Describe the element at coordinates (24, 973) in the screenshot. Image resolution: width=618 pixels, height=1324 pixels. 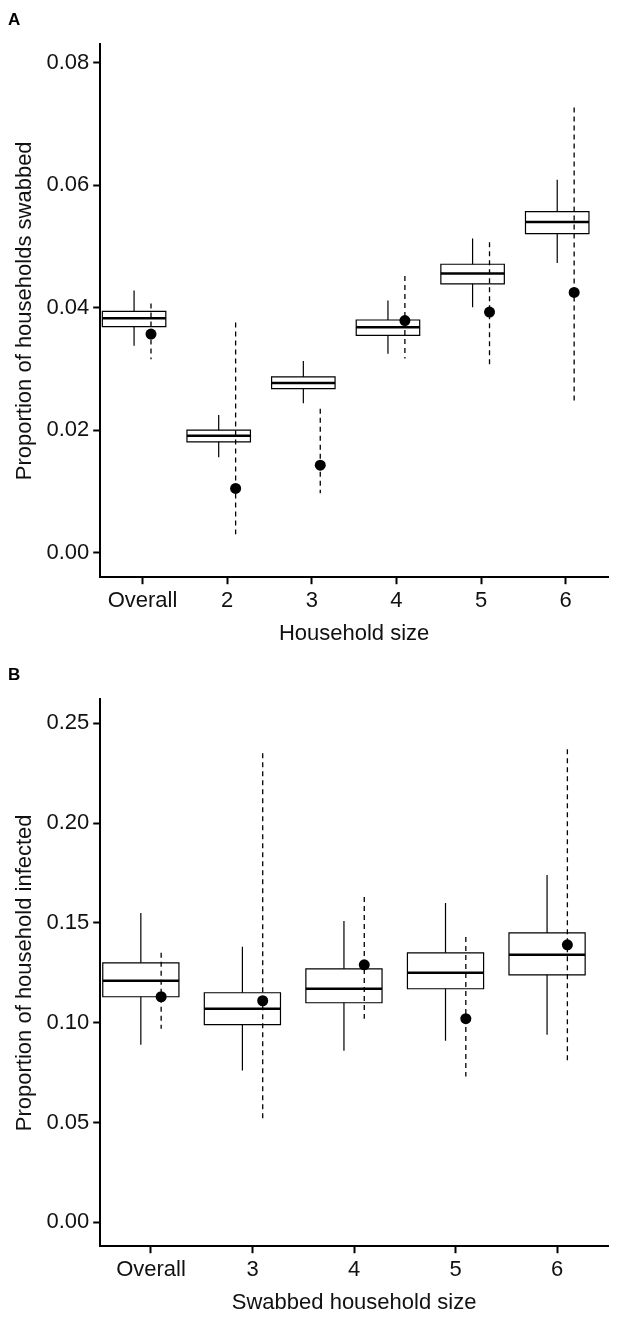
I see `y-axis-title: Proportion of household infected` at that location.